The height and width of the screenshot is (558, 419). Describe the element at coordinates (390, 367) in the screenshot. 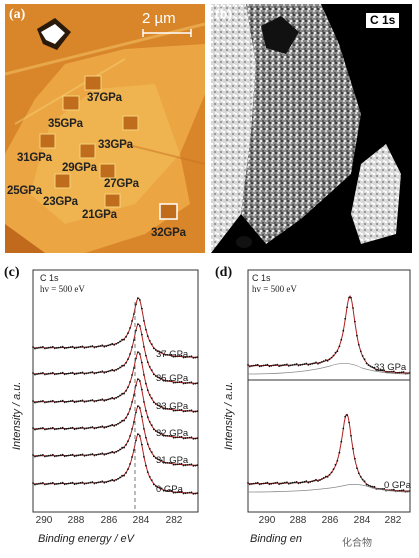

I see `trace-label-33: 33 GPa` at that location.